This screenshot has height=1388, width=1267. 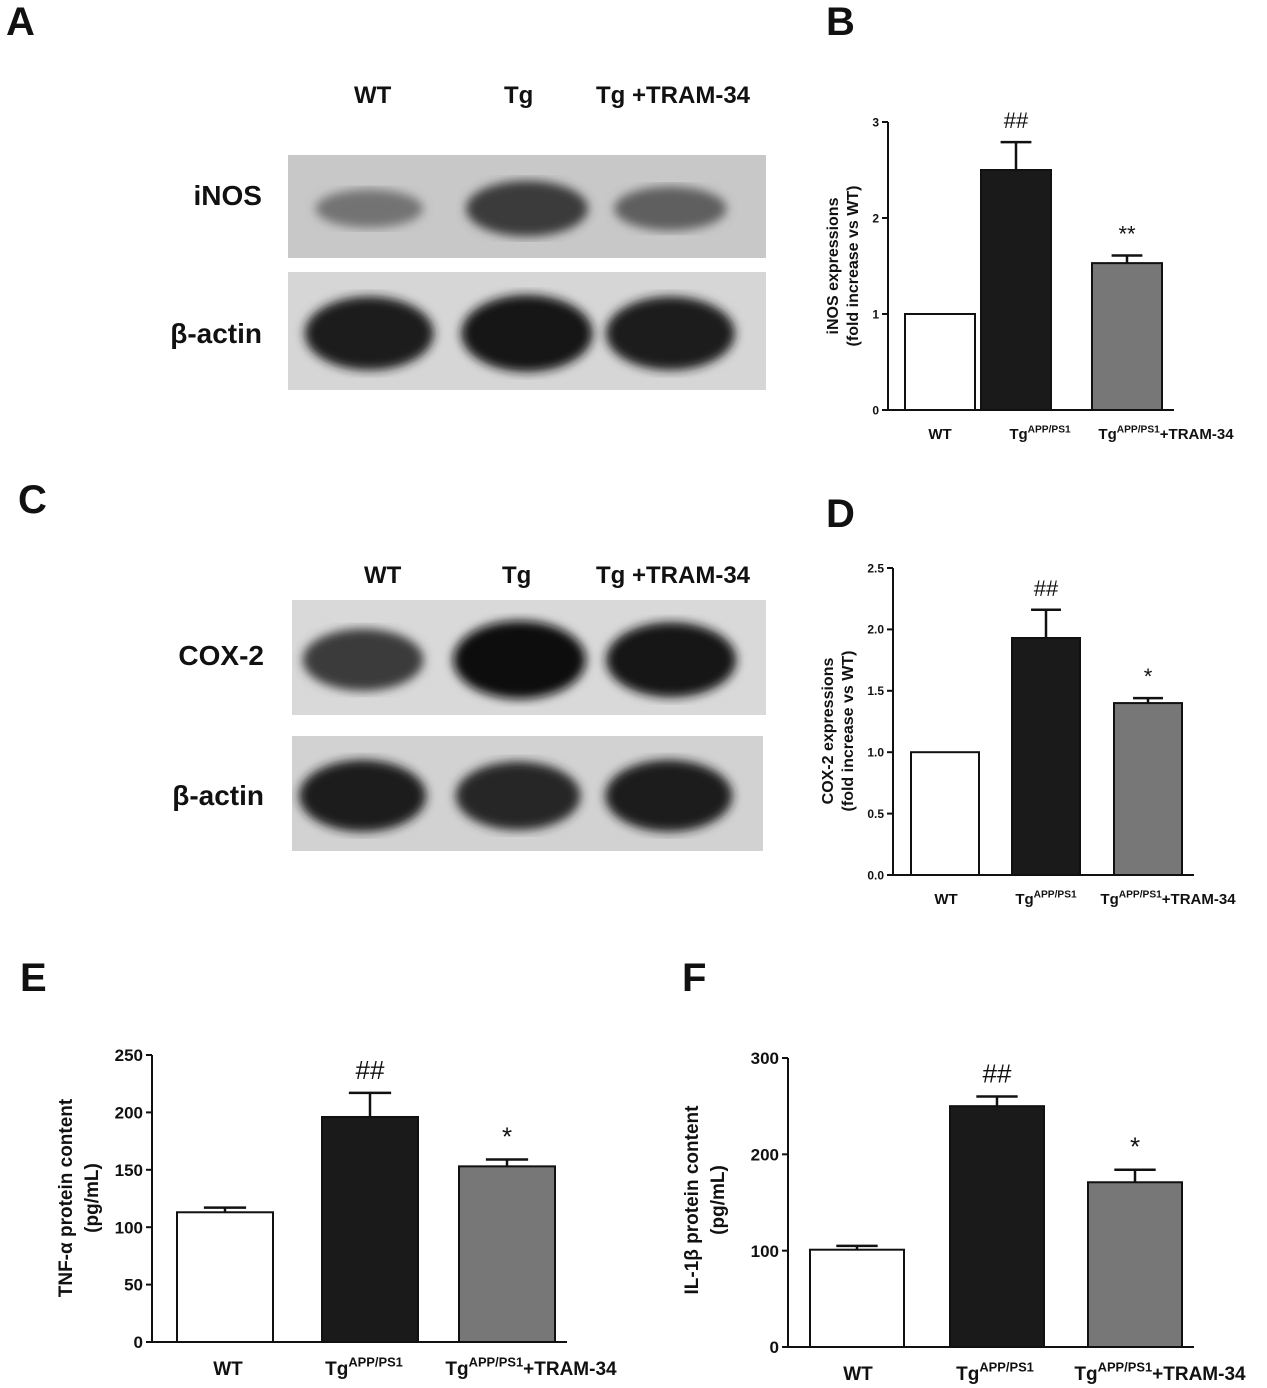 What do you see at coordinates (694, 978) in the screenshot?
I see `panel-letter-f: F` at bounding box center [694, 978].